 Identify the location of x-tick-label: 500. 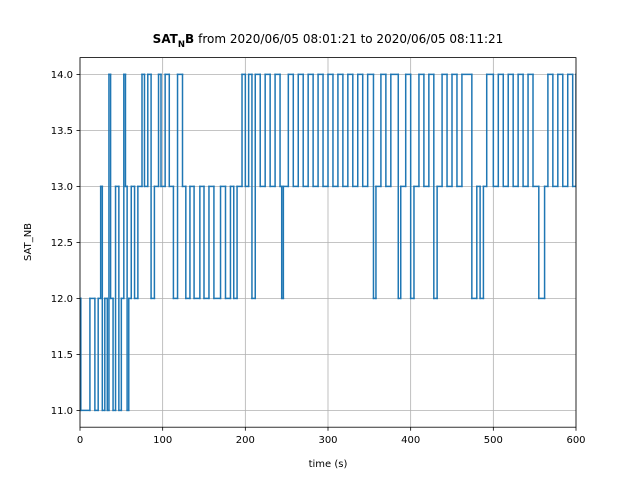
(493, 440).